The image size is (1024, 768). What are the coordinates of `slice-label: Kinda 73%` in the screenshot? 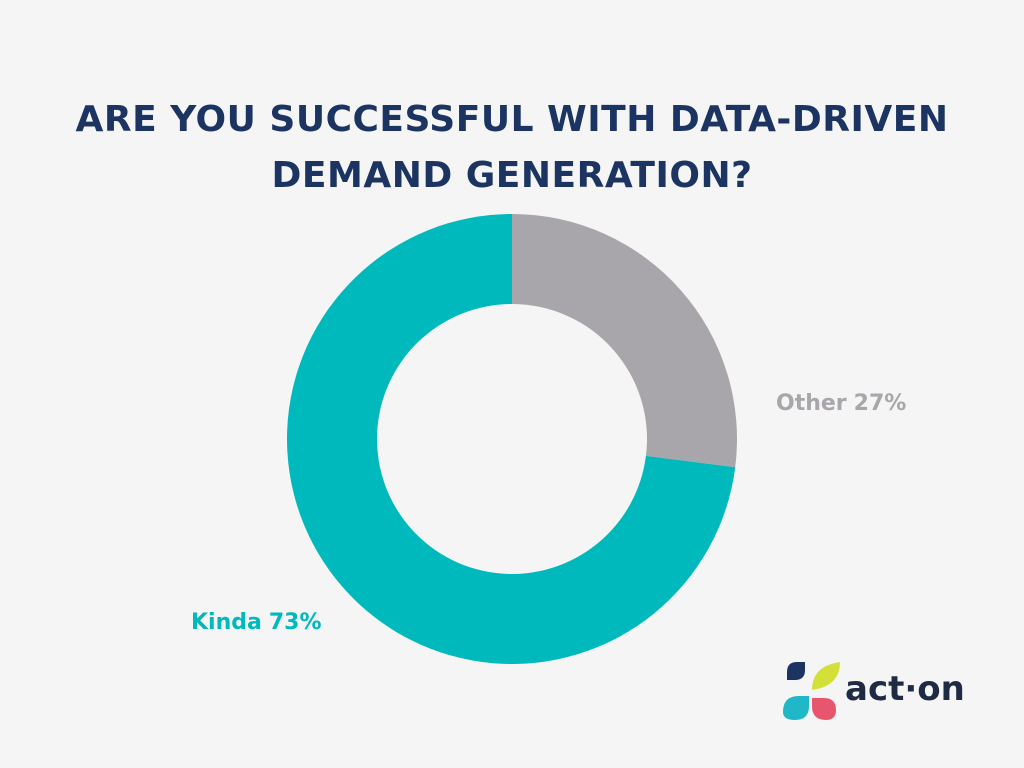 It's located at (256, 622).